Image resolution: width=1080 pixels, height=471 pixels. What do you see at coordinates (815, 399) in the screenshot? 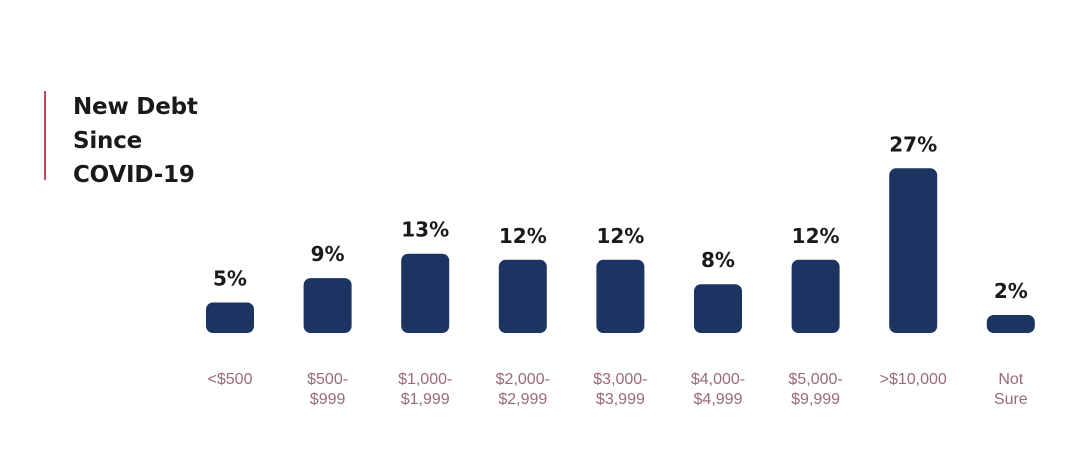
I see `category-label-7-line-2: $9,999` at bounding box center [815, 399].